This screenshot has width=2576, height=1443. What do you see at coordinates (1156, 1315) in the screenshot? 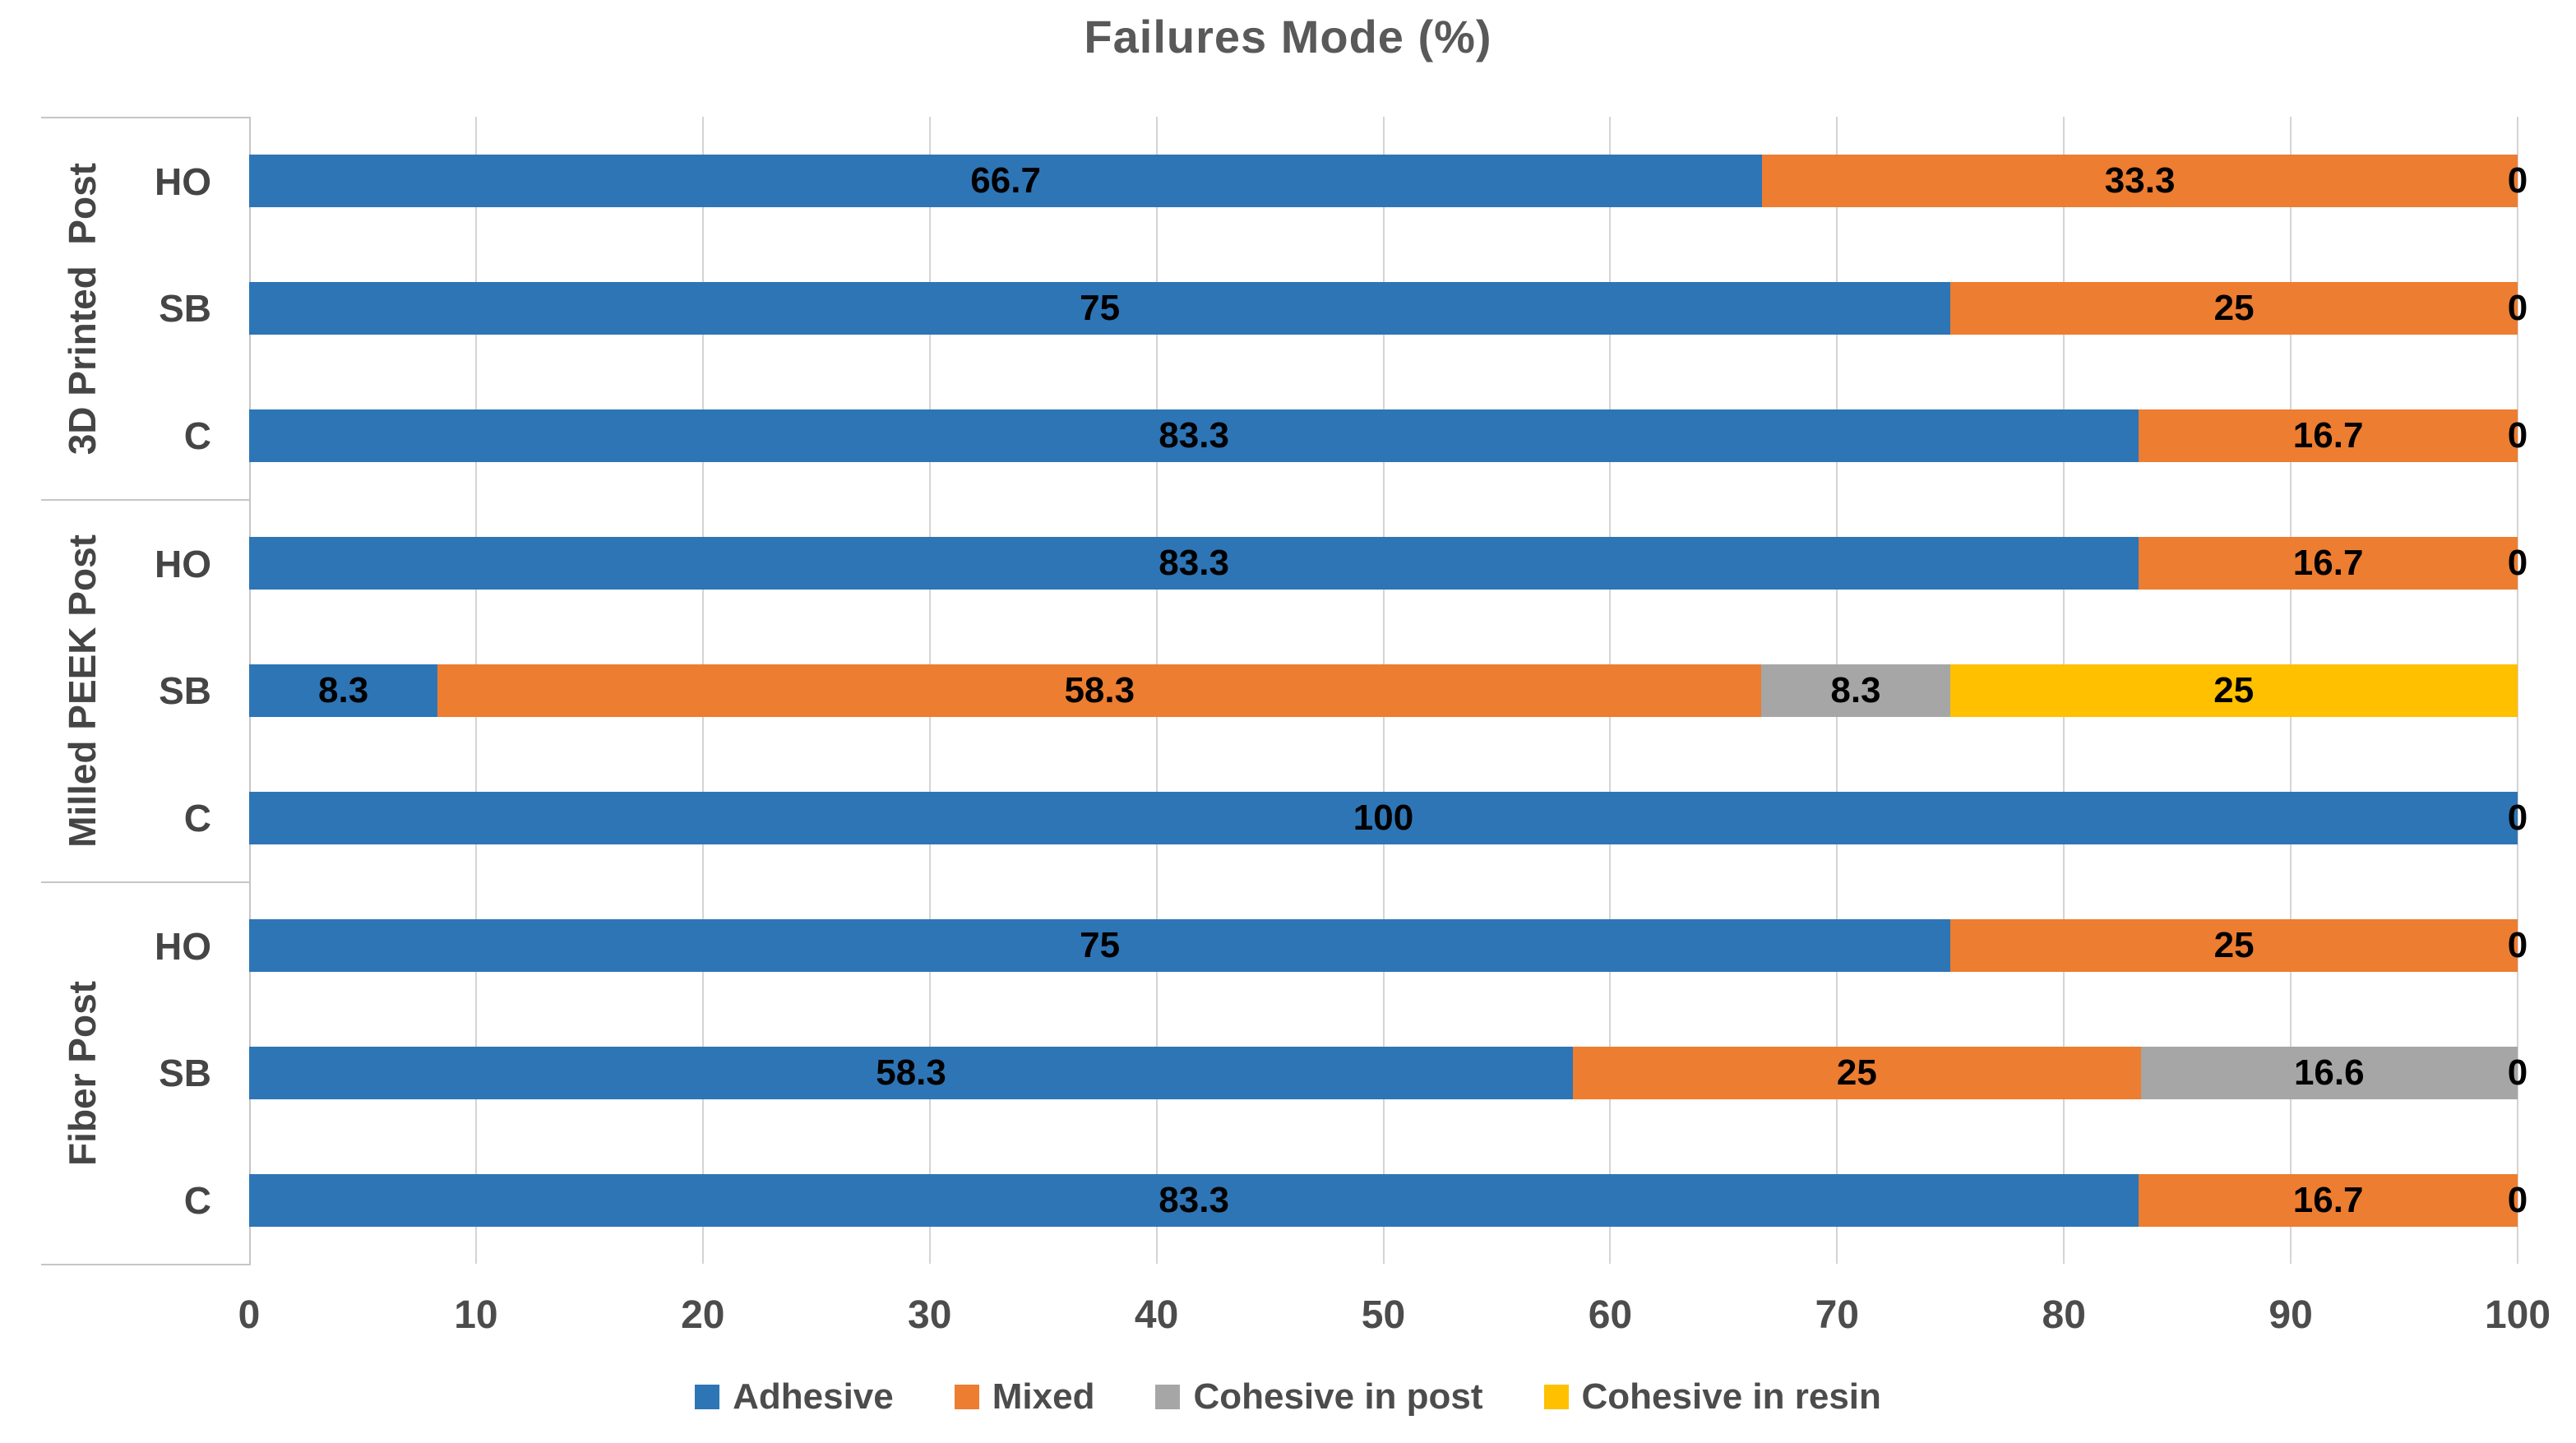
I see `x-axis-tick-label: 40` at bounding box center [1156, 1315].